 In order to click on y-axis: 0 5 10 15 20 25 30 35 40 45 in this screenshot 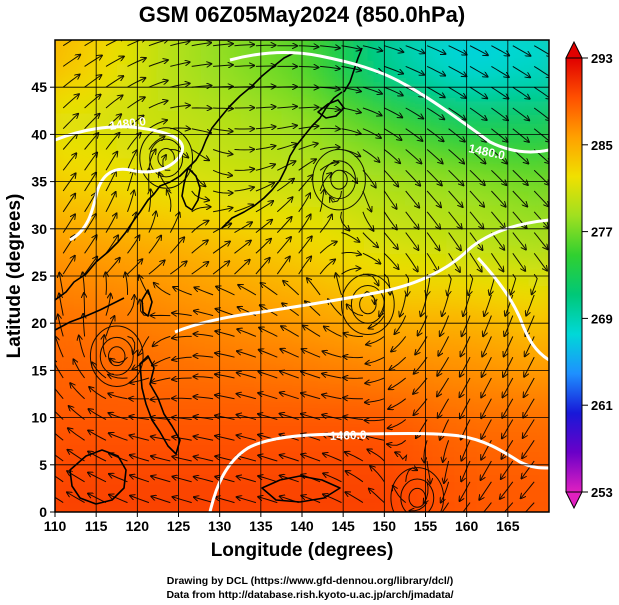, I will do `click(43, 299)`.